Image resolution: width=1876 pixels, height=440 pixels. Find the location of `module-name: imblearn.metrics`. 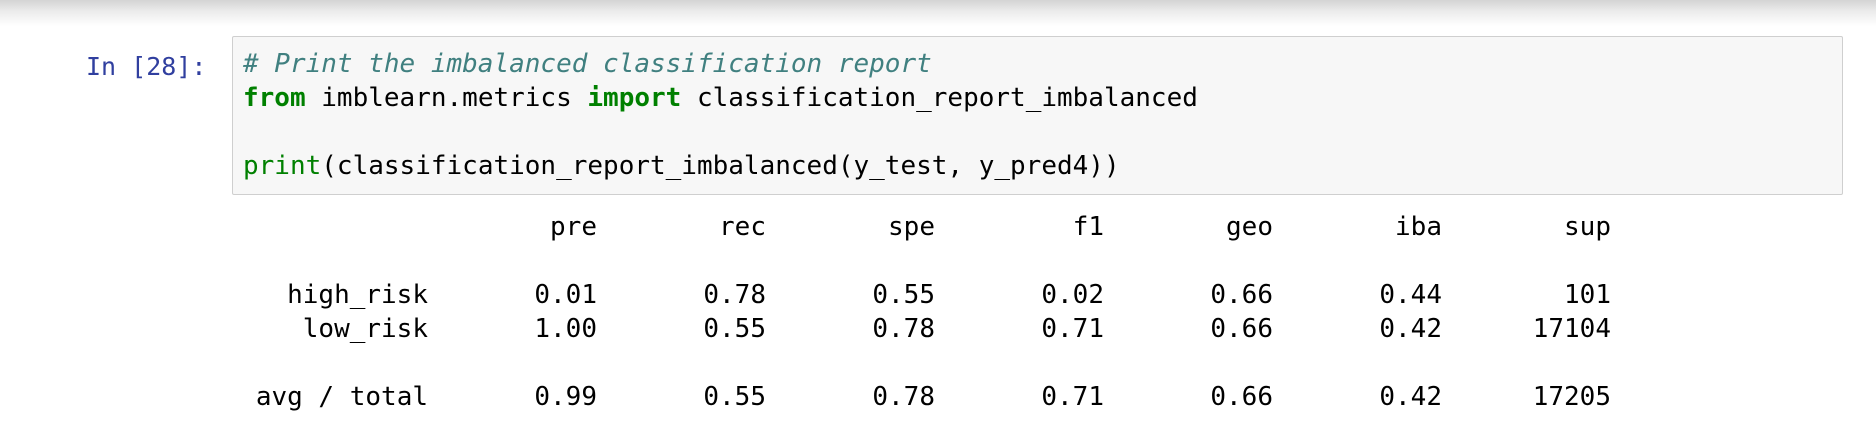

module-name: imblearn.metrics is located at coordinates (446, 98).